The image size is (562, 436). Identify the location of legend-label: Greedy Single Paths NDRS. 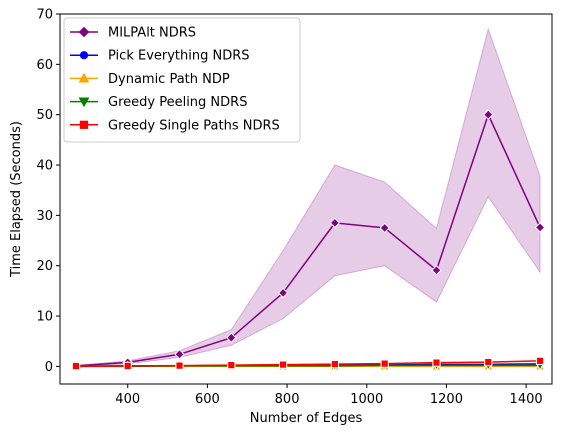
(194, 125).